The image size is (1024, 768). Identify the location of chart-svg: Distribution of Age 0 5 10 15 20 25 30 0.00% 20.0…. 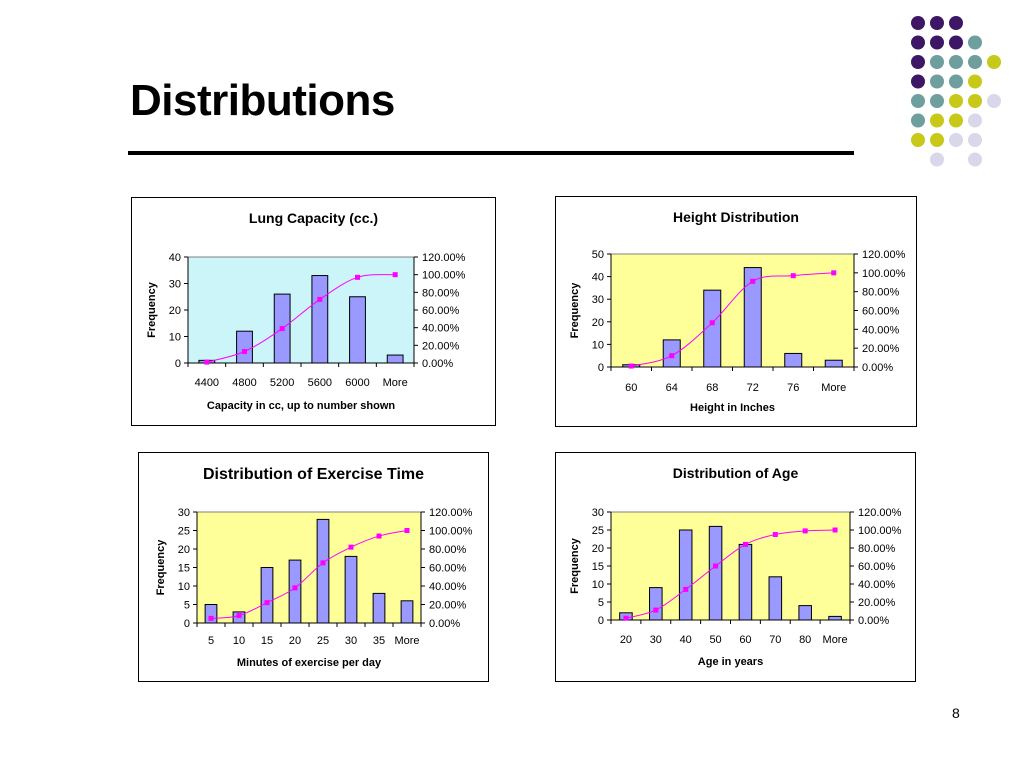
(735, 566).